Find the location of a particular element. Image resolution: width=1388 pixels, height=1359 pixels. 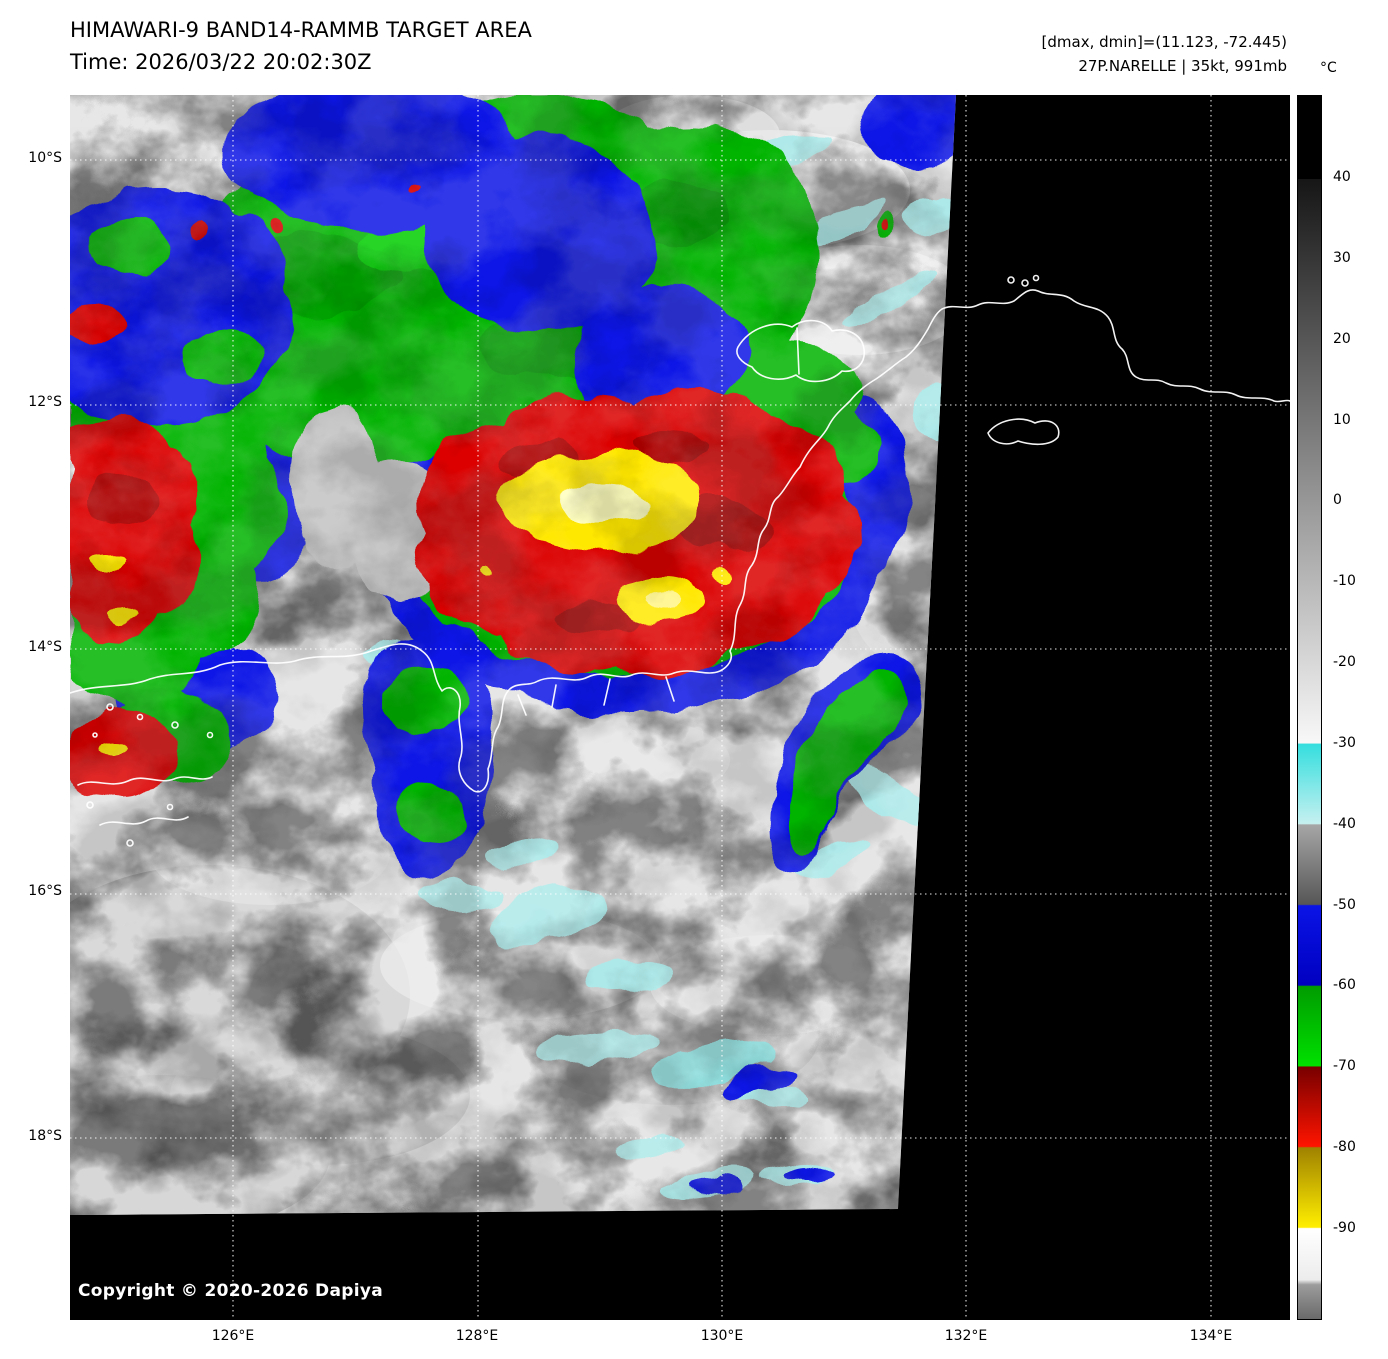

colorbar-unit-label: °C is located at coordinates (1328, 68).